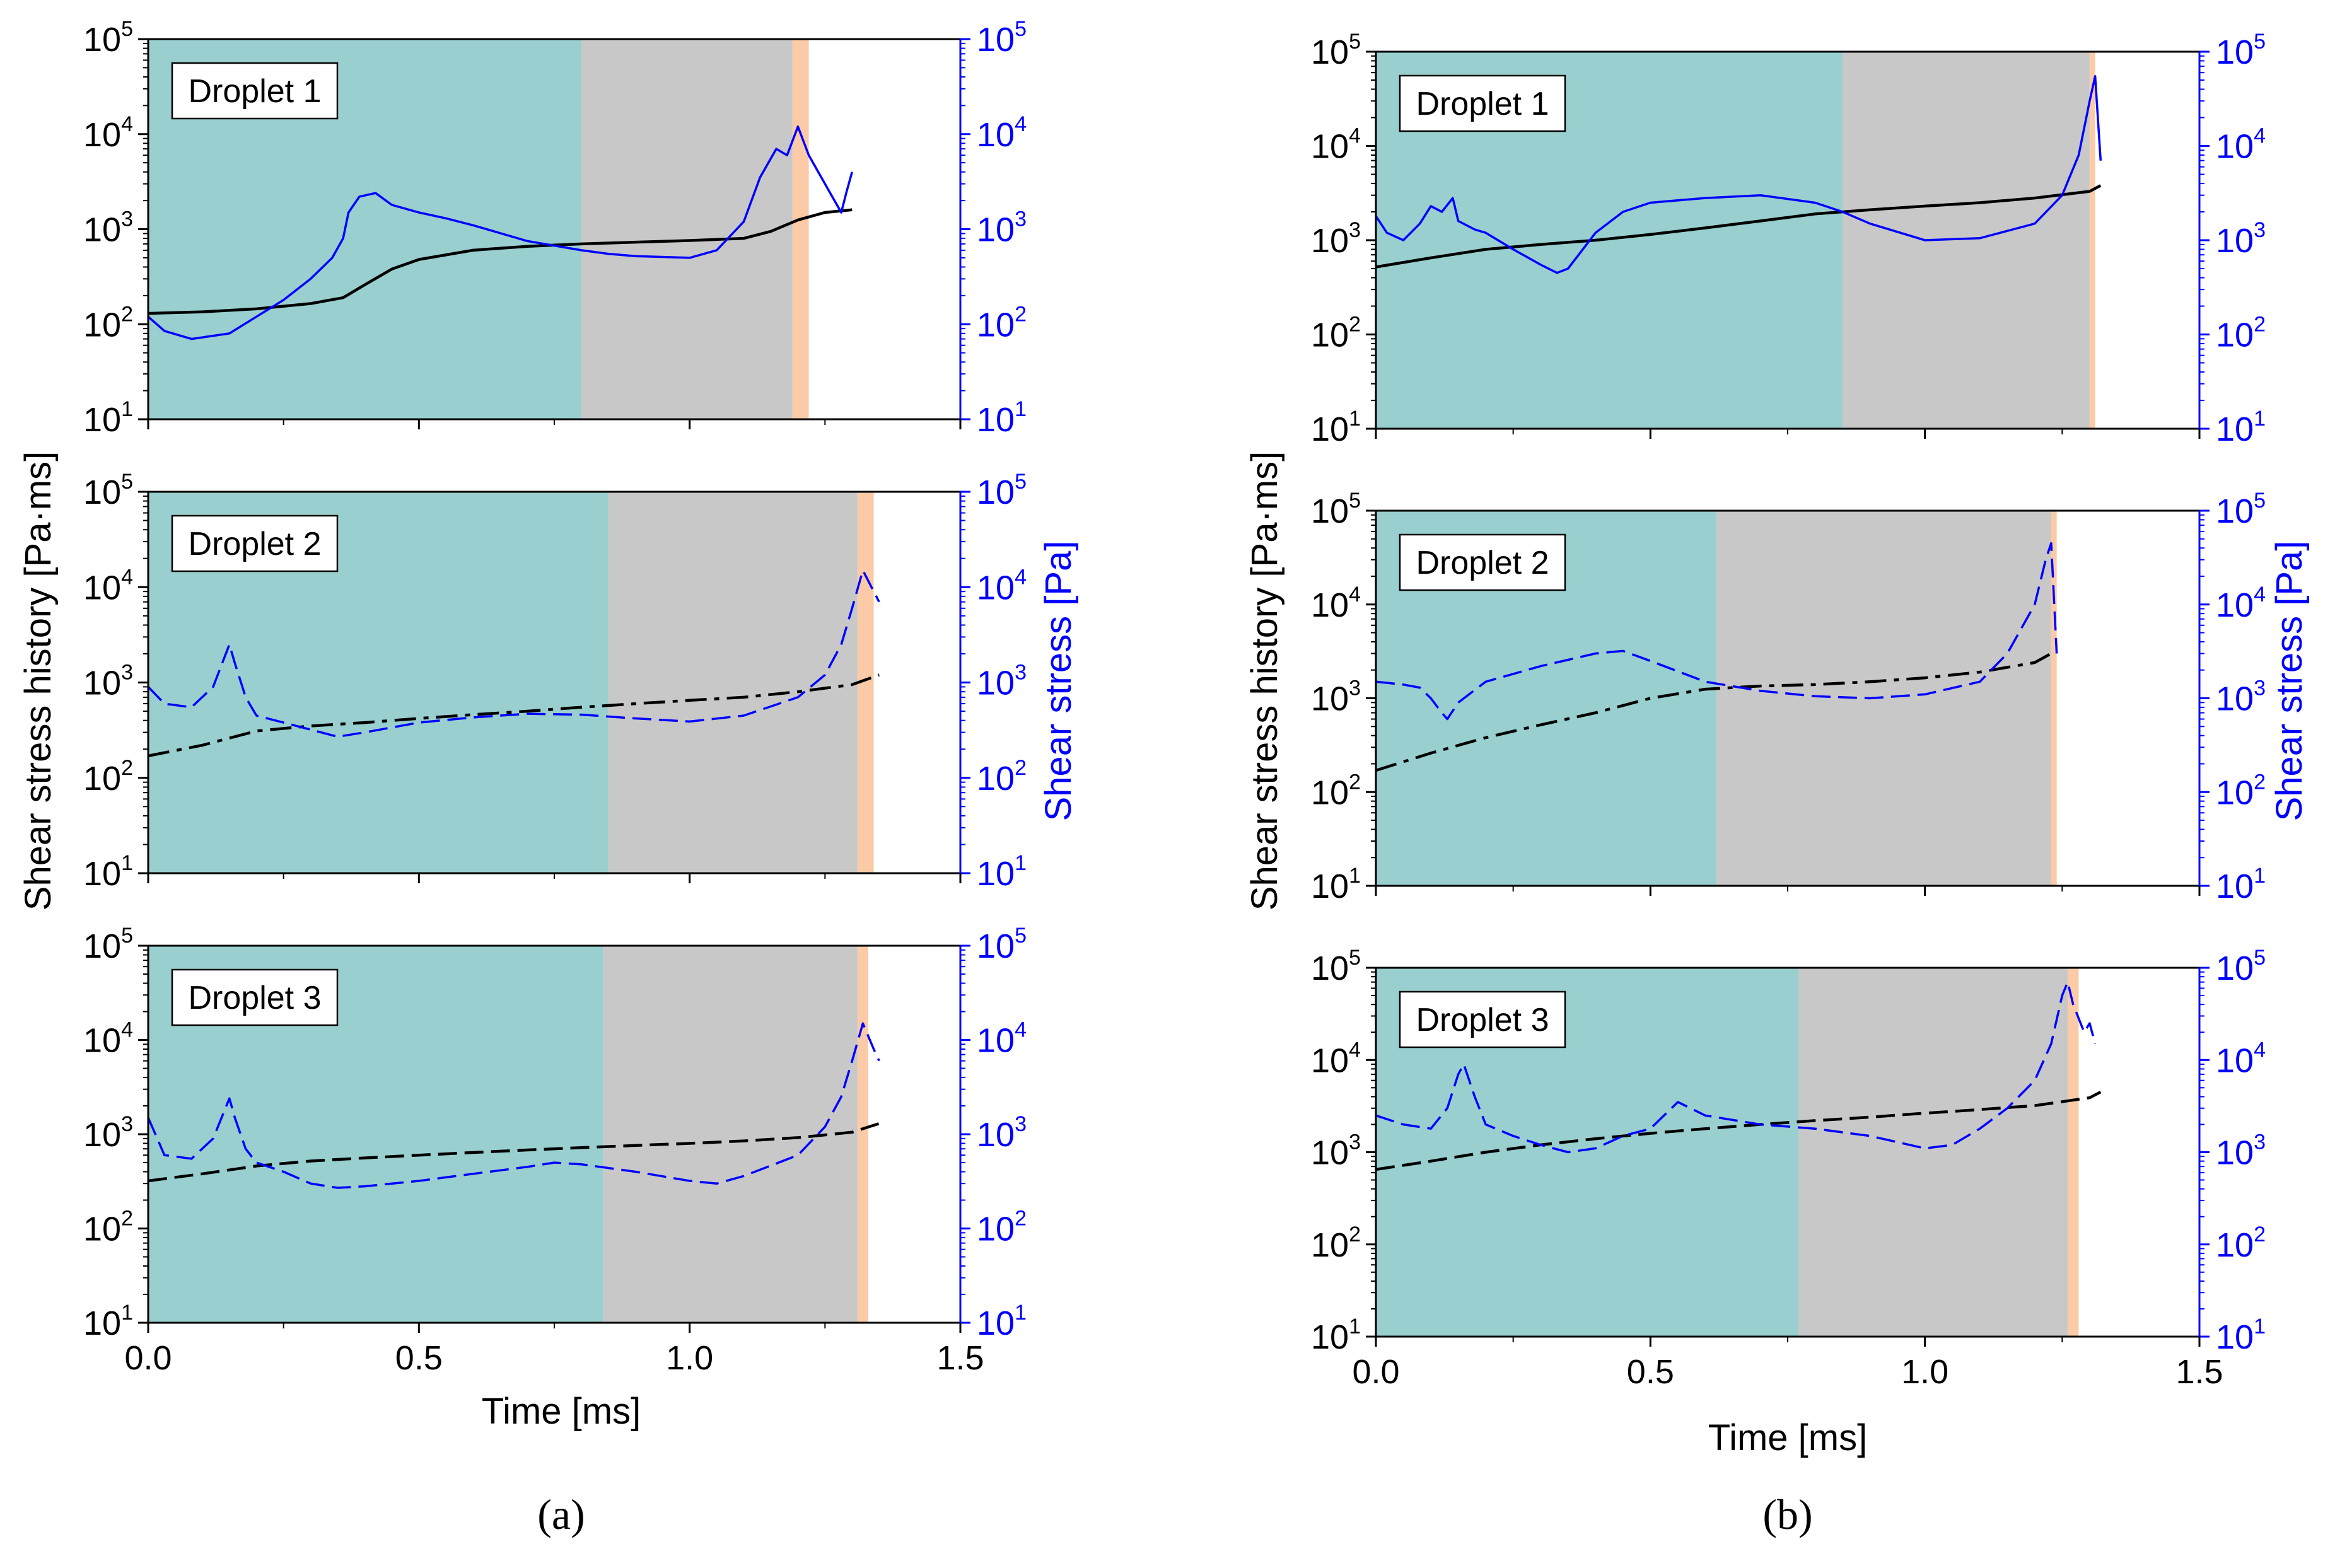 This screenshot has height=1568, width=2347. I want to click on droplet-label: Droplet 2, so click(255, 544).